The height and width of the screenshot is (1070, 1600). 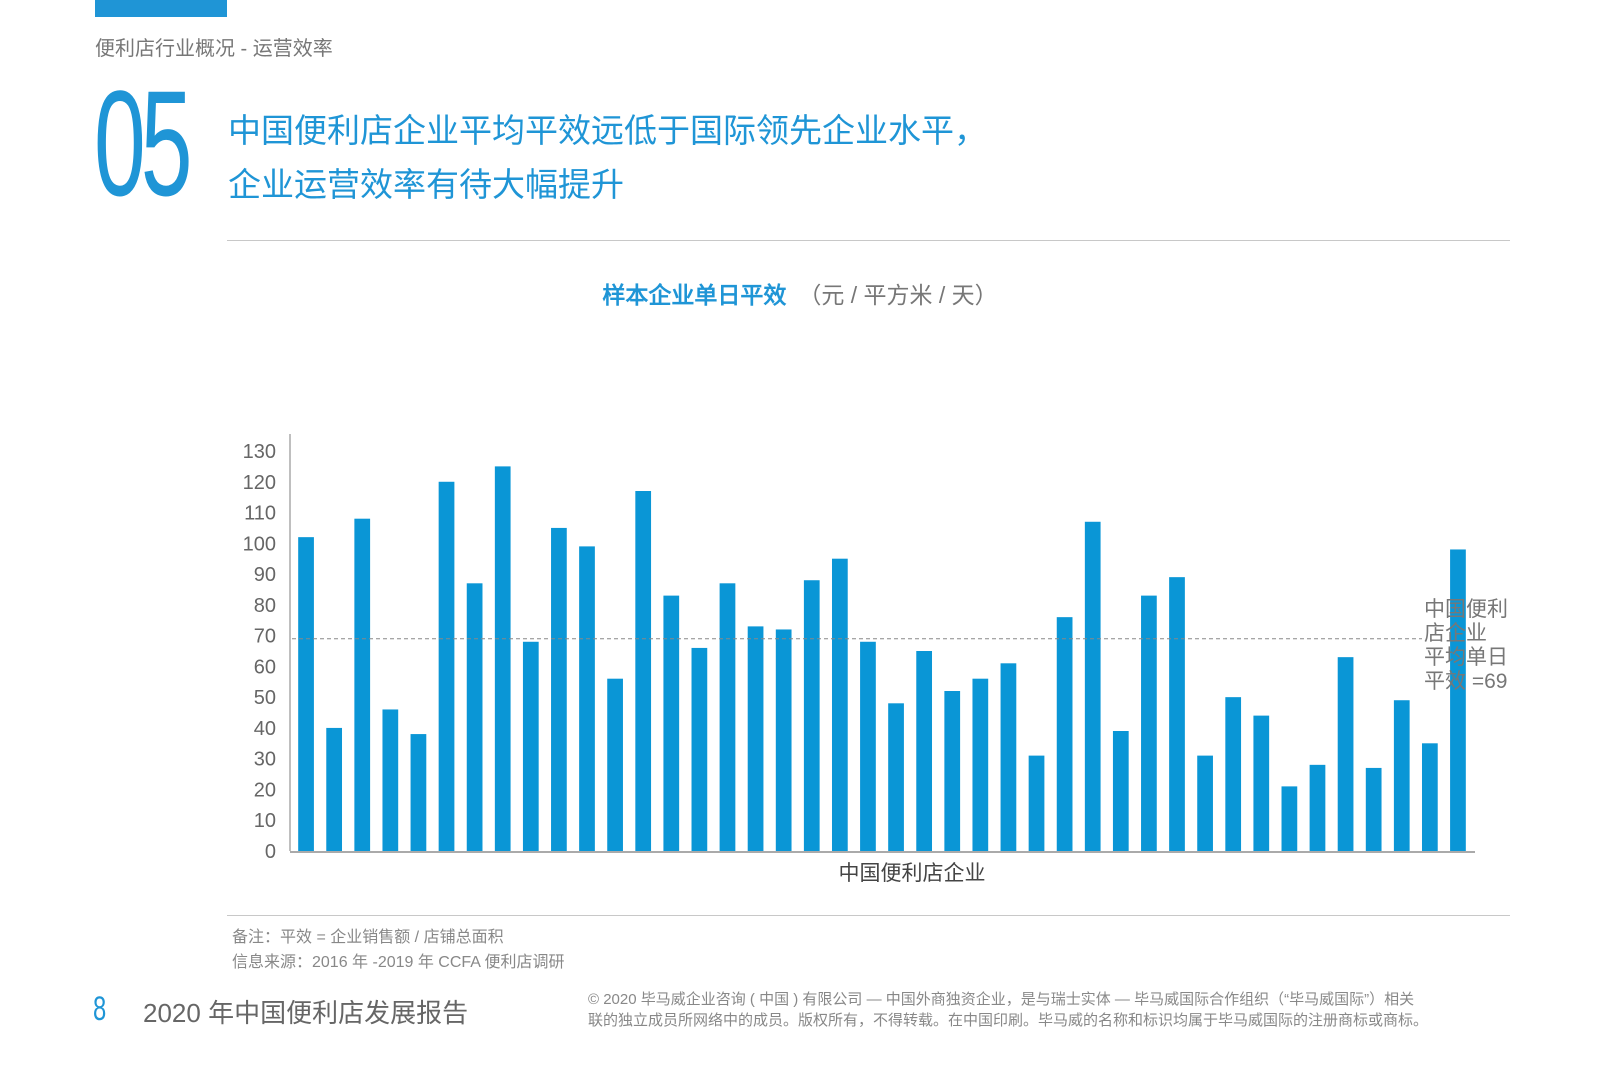 I want to click on chart-title: 样本企业单日平效 （元 / 平方米 / 天）, so click(x=800, y=293).